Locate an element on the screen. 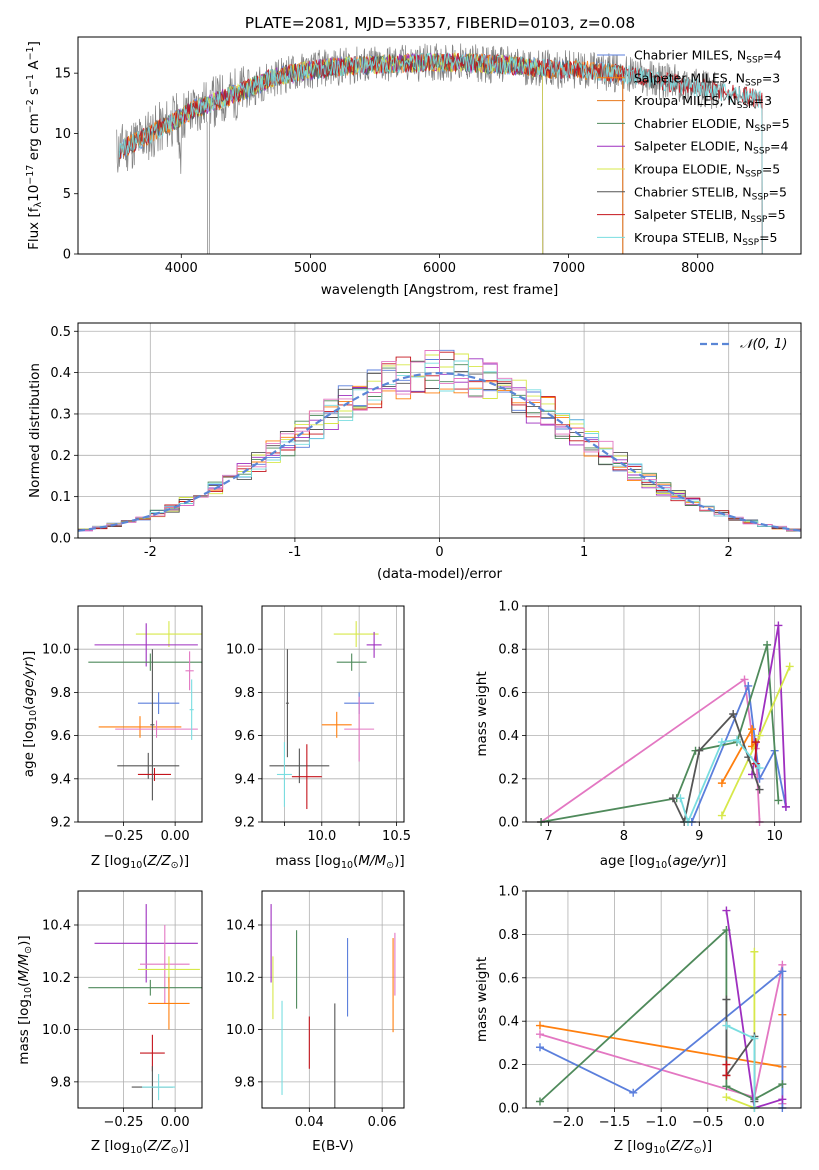 This screenshot has width=819, height=1170. legend-label: Kroupa STELIB, NSSP=5 is located at coordinates (706, 239).